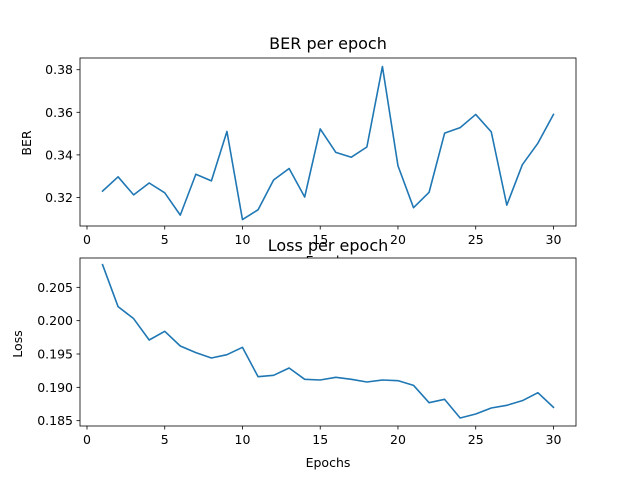  I want to click on ber-xtick-label: 10, so click(243, 239).